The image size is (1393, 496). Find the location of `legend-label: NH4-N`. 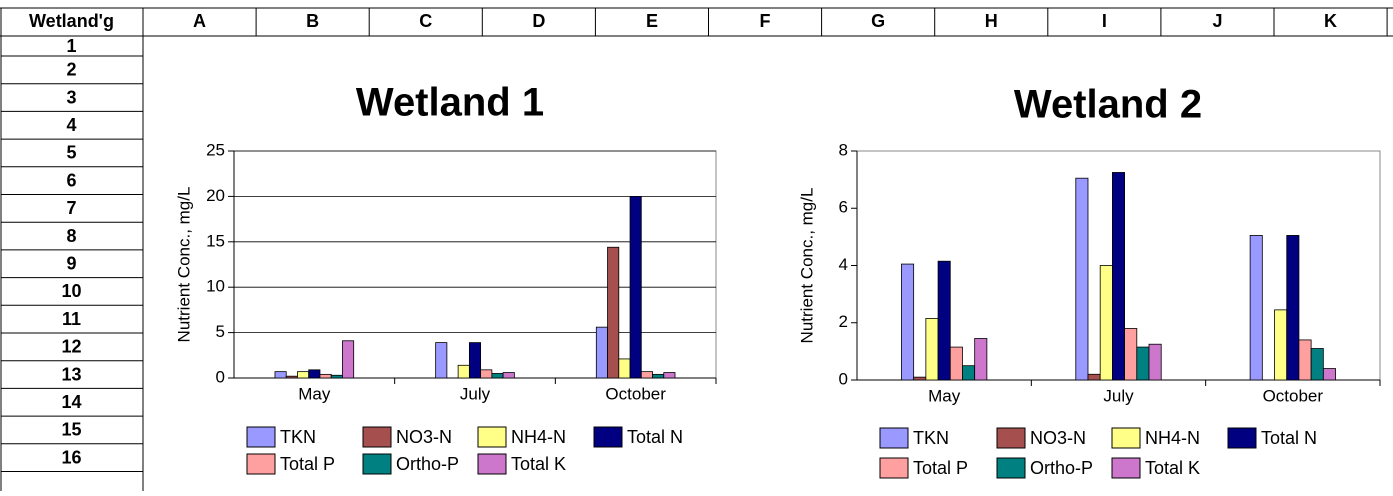

legend-label: NH4-N is located at coordinates (538, 437).